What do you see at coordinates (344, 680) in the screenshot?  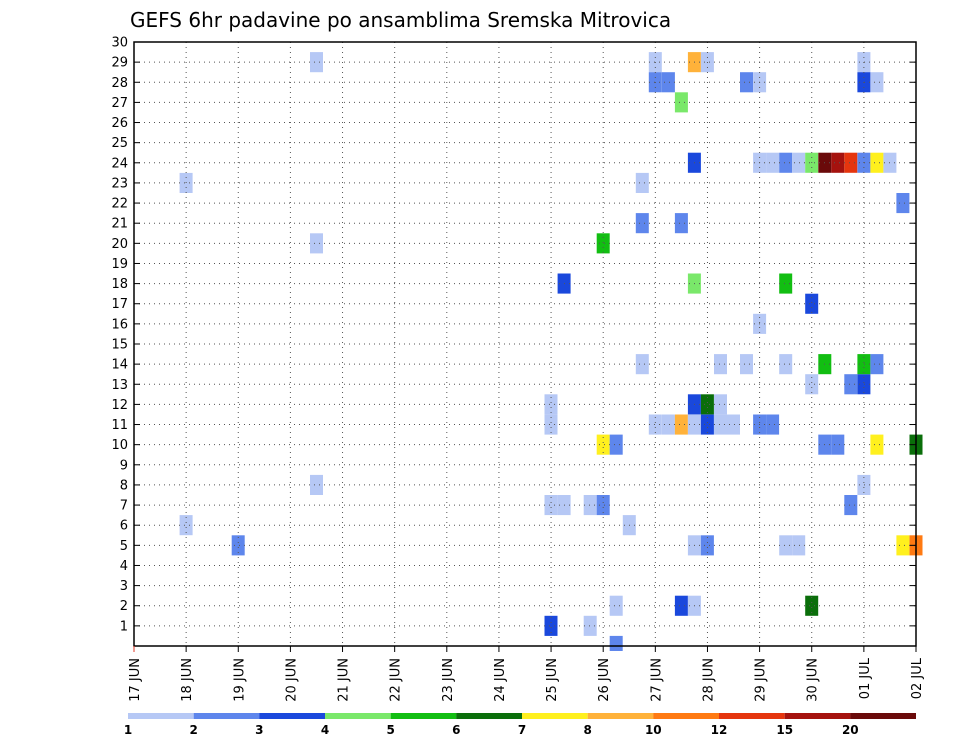 I see `x-tick-label: 21 JUN` at bounding box center [344, 680].